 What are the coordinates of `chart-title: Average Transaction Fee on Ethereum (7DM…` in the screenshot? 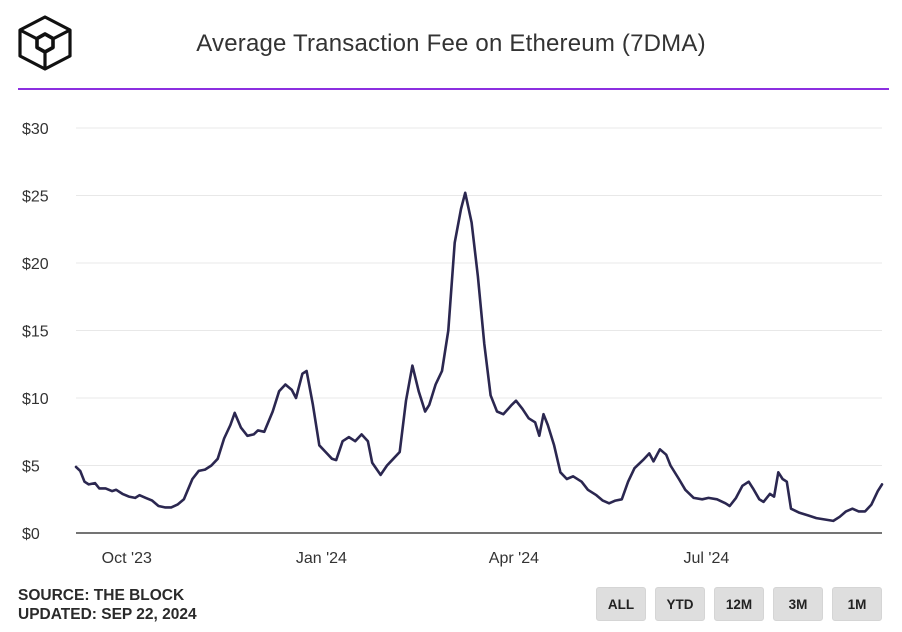 It's located at (451, 43).